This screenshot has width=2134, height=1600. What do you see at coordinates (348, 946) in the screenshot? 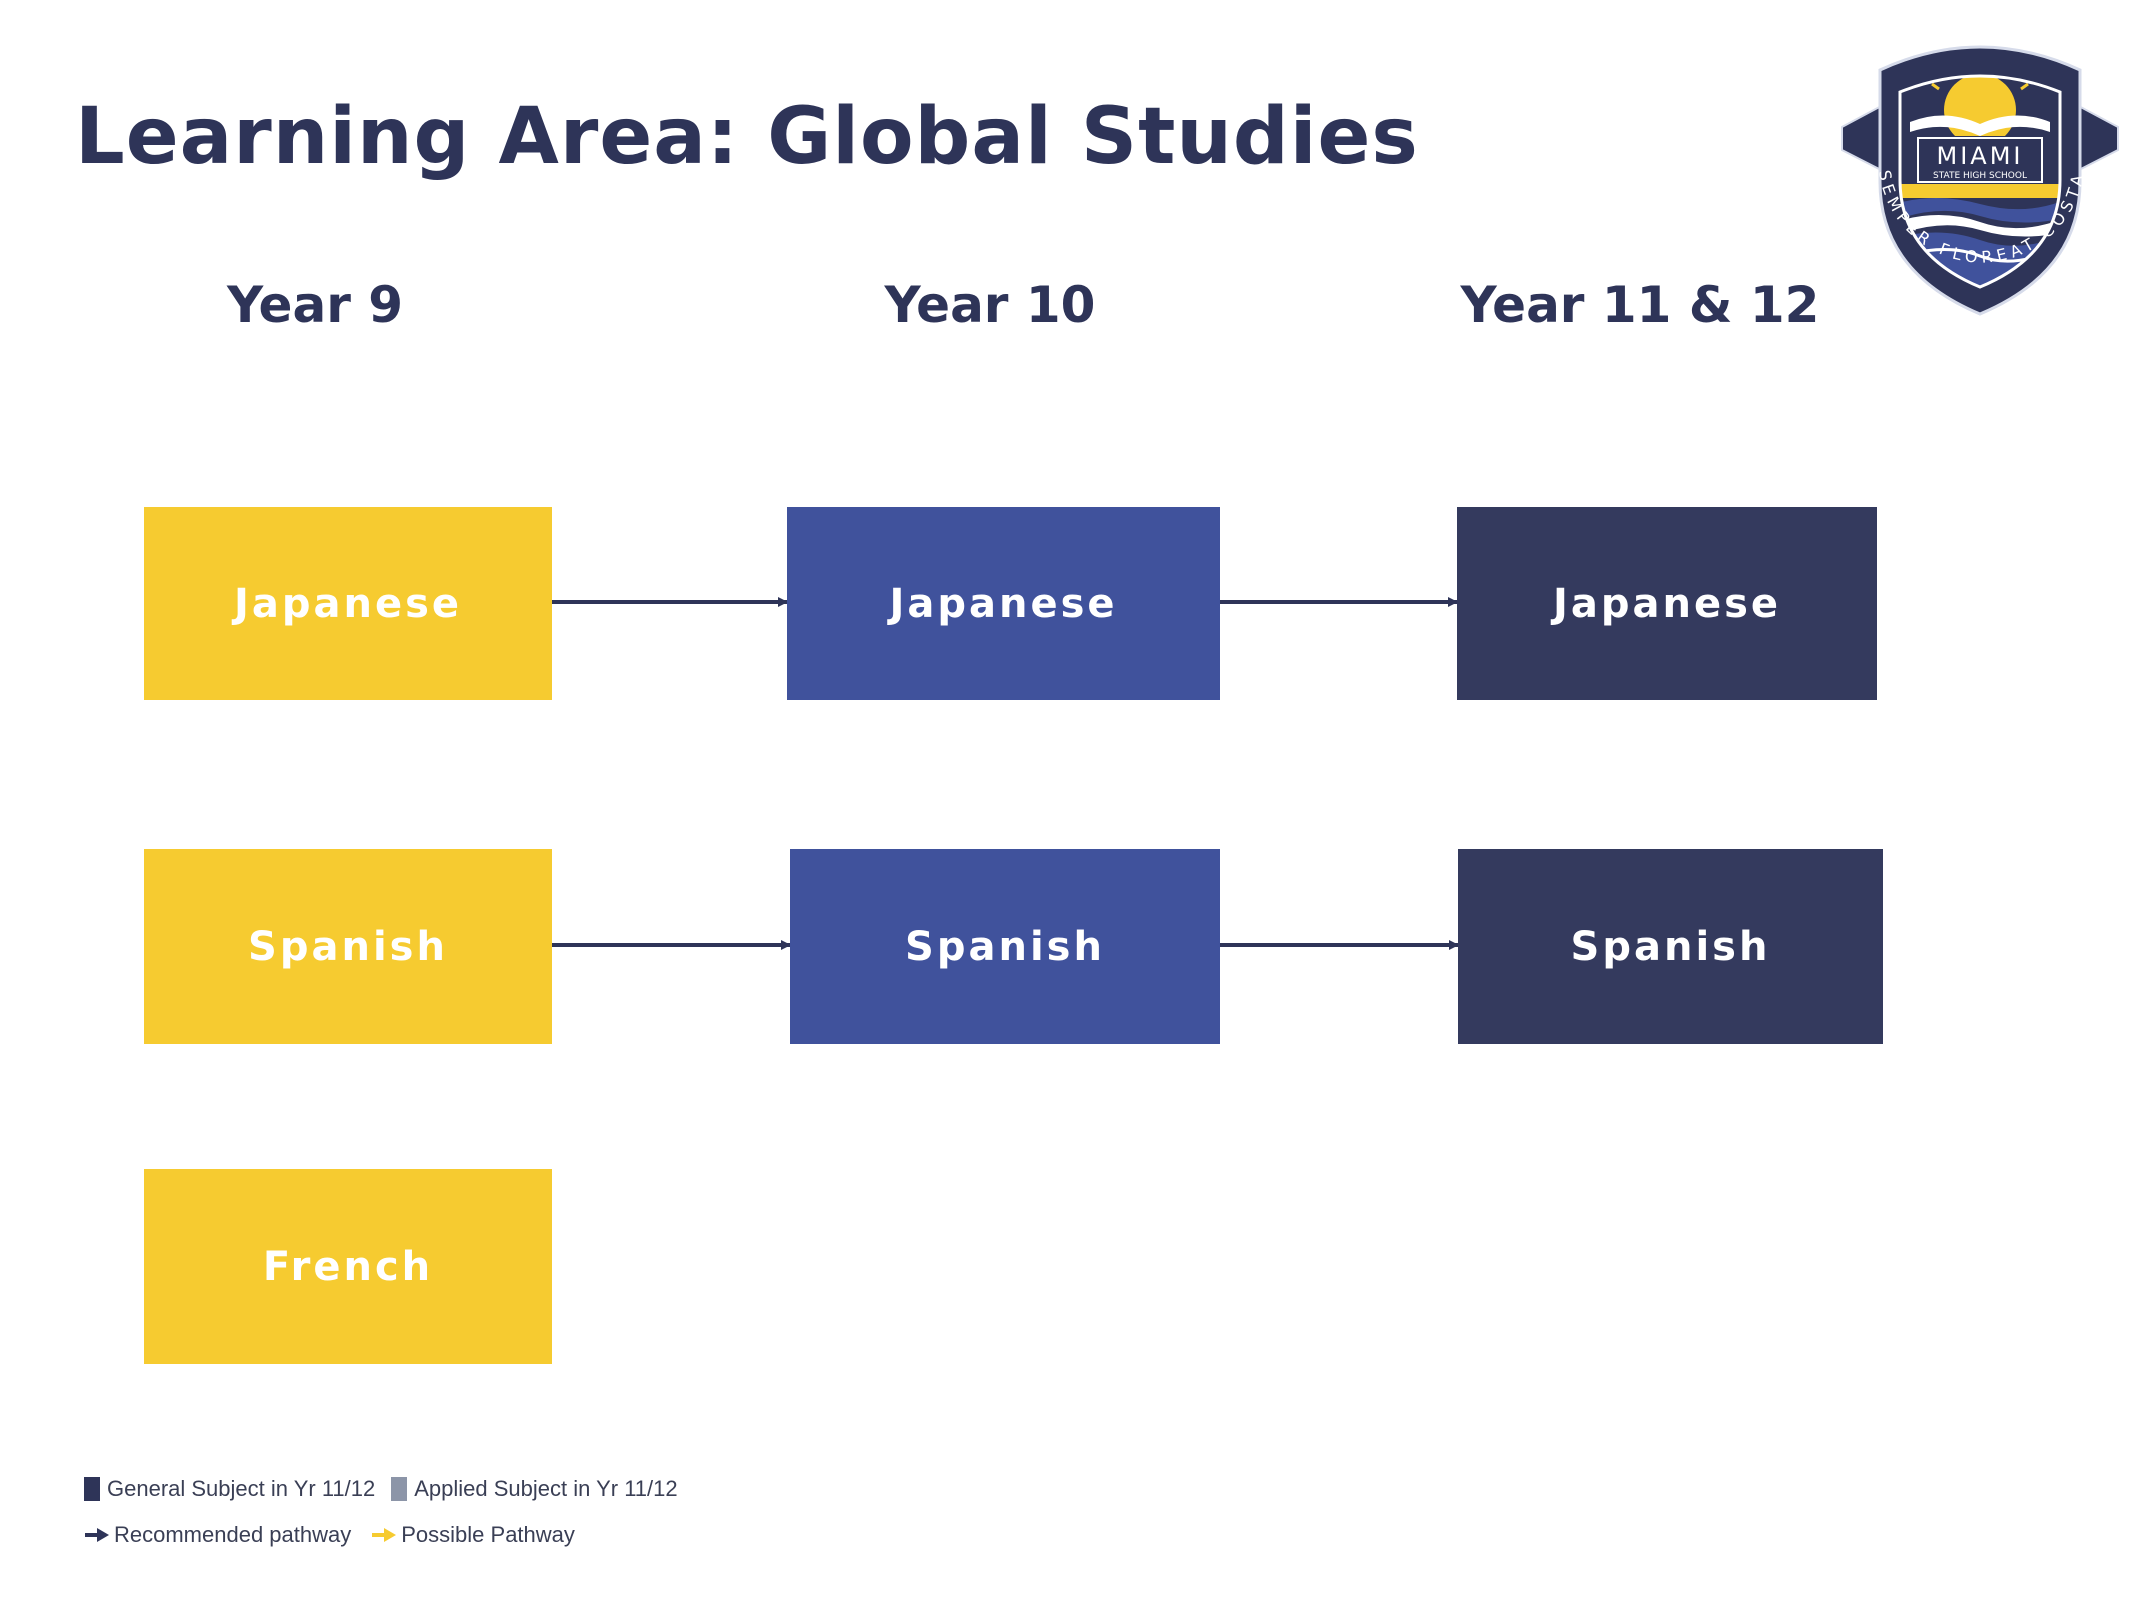
I see `subject-box-year9-spanish: Spanish` at bounding box center [348, 946].